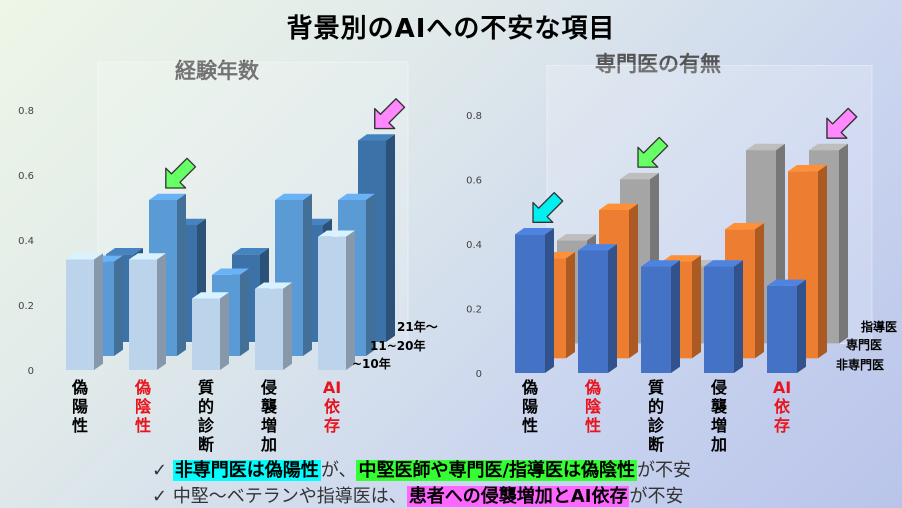 This screenshot has height=508, width=902. Describe the element at coordinates (417, 326) in the screenshot. I see `series-label: 21年～` at that location.